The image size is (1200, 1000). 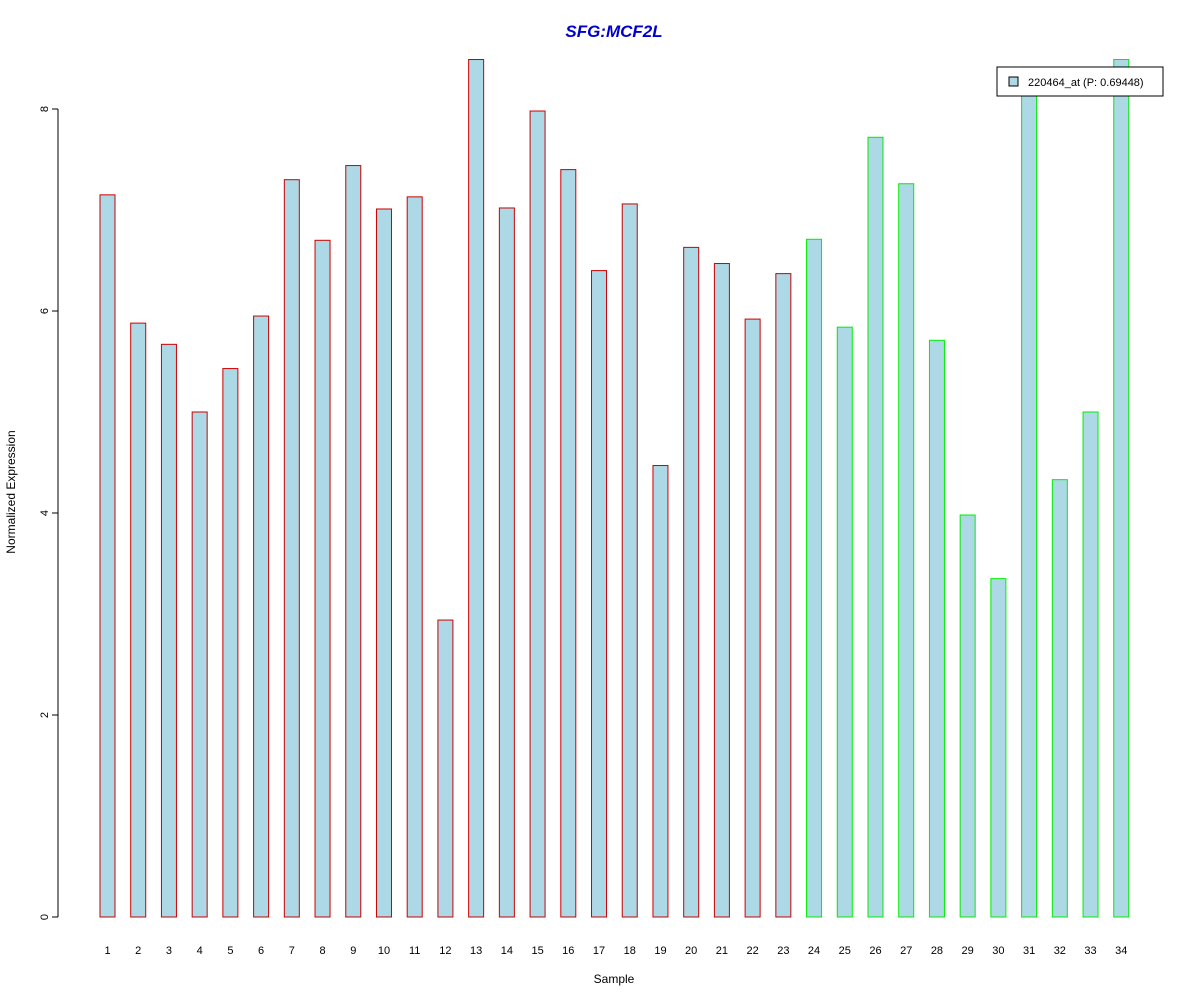 What do you see at coordinates (45, 311) in the screenshot?
I see `y-tick-label: 6` at bounding box center [45, 311].